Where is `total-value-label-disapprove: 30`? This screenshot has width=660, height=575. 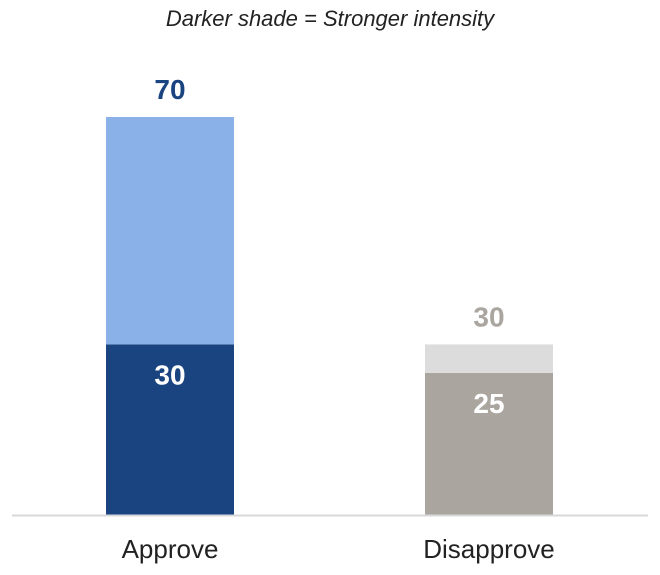
total-value-label-disapprove: 30 is located at coordinates (488, 316).